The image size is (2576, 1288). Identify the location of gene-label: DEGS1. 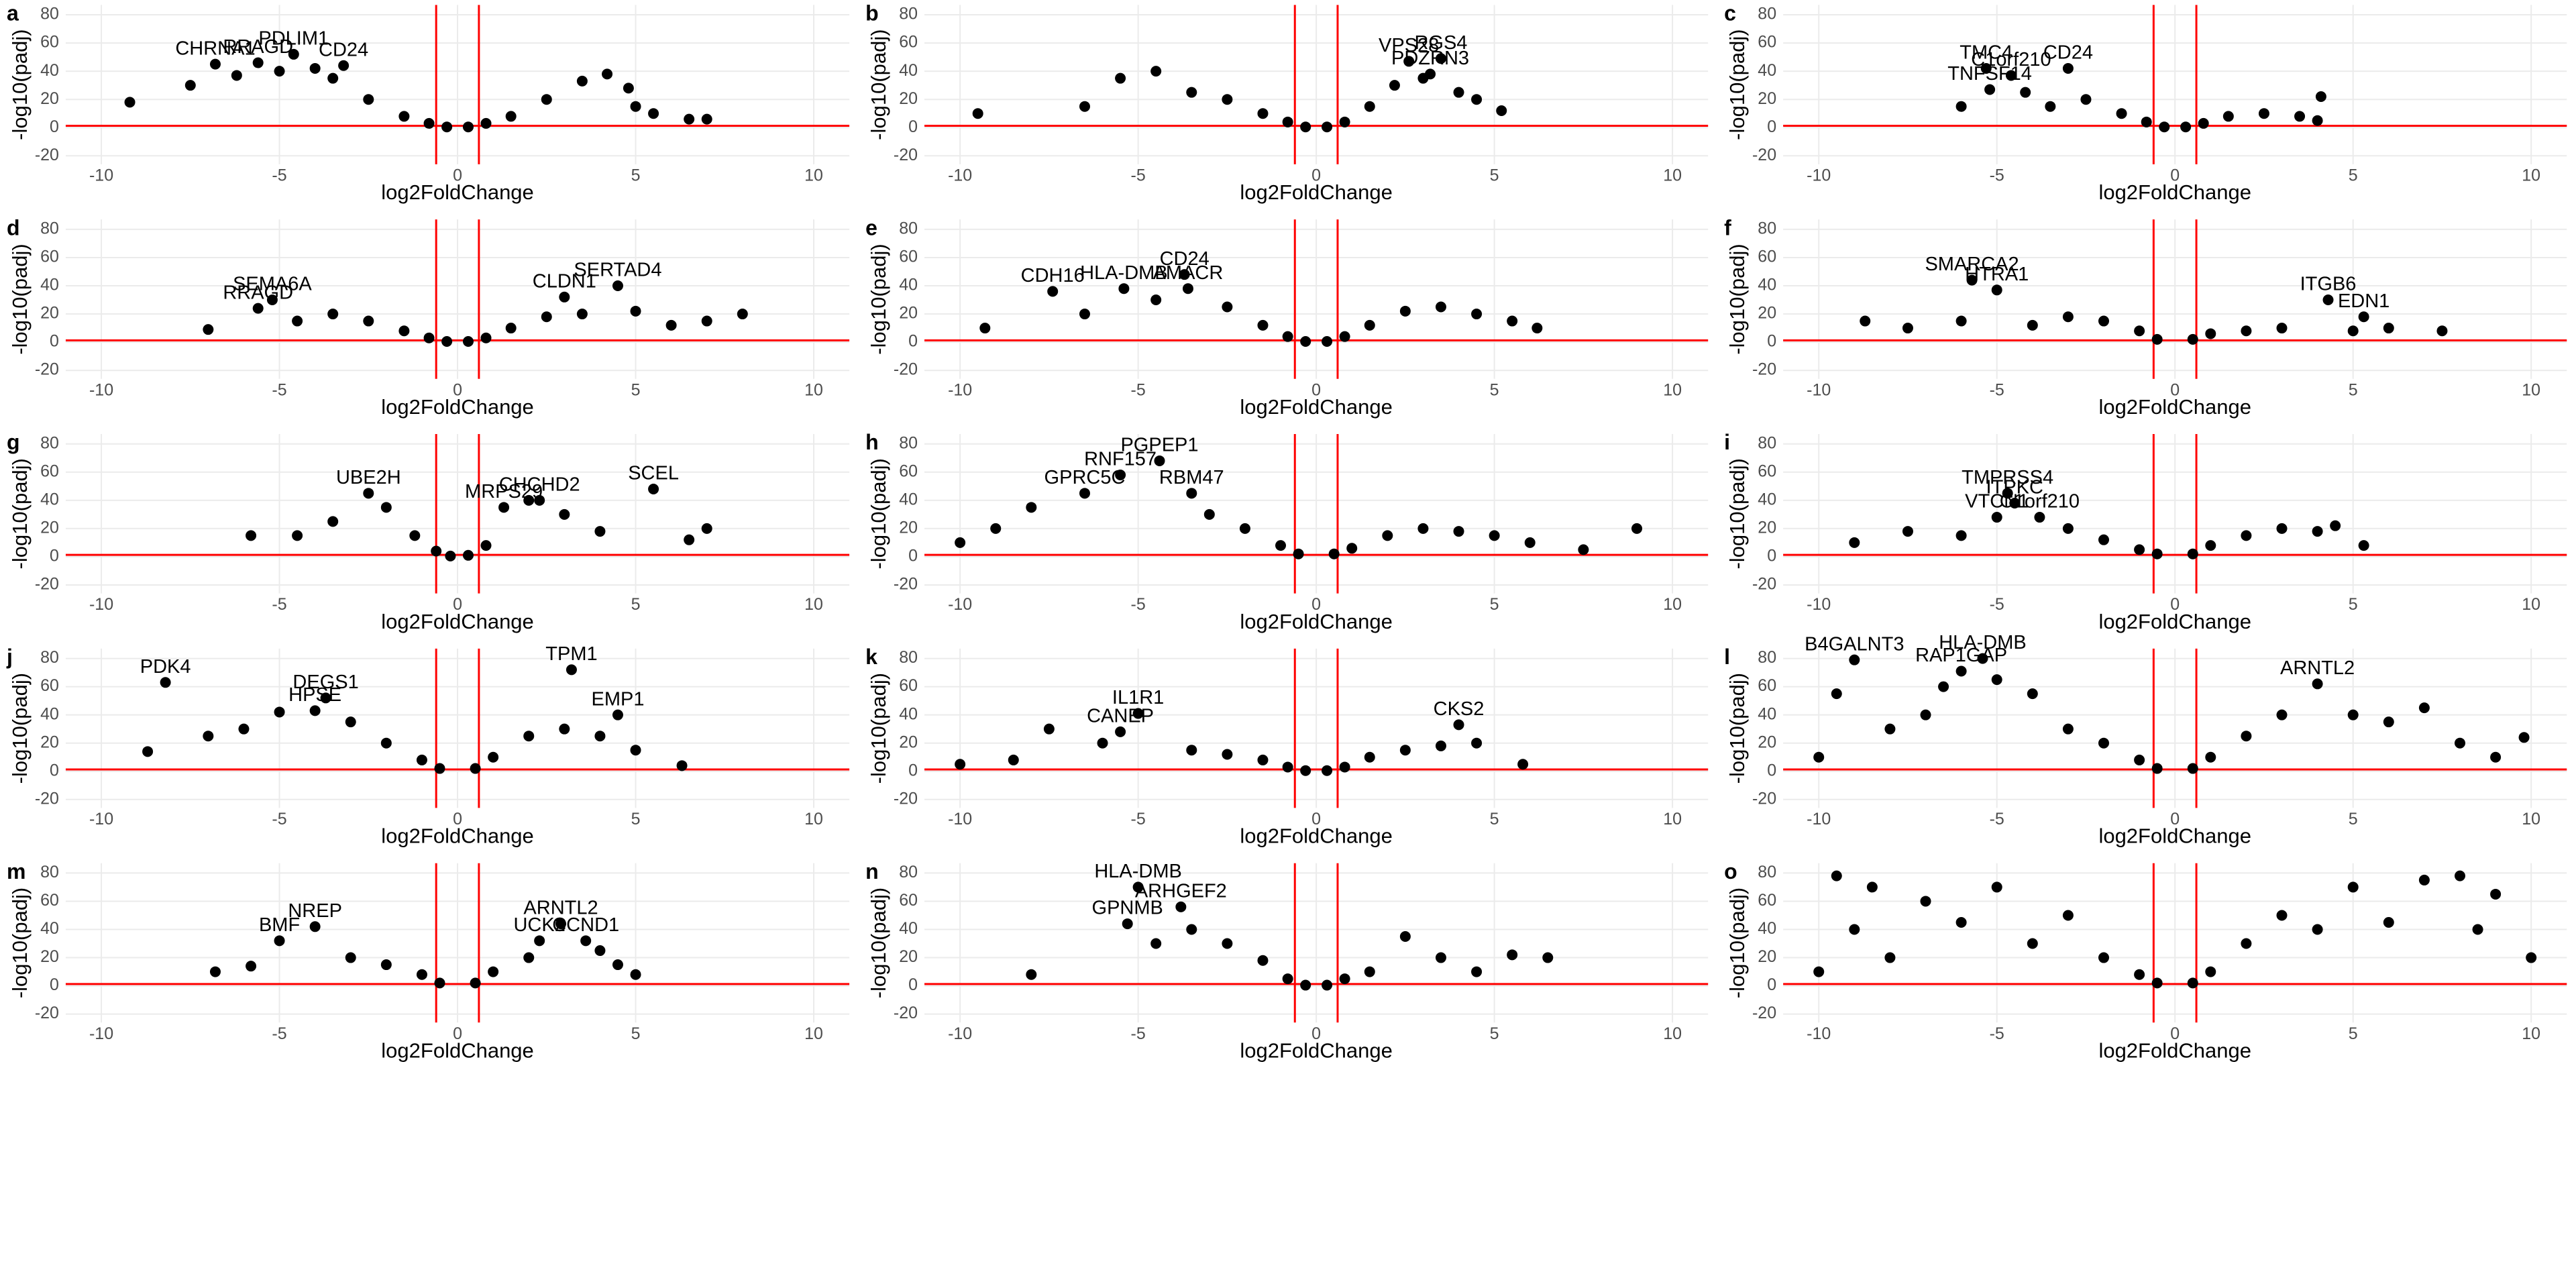
(325, 682).